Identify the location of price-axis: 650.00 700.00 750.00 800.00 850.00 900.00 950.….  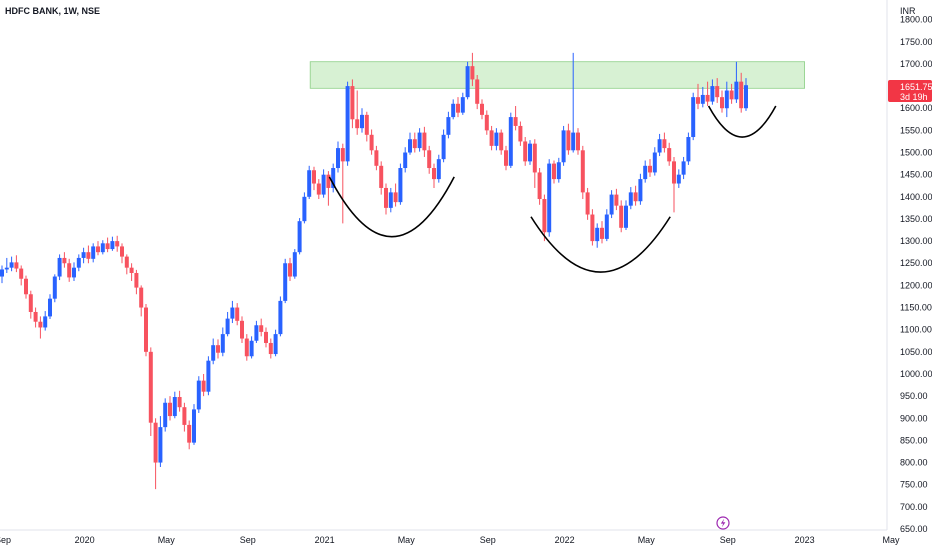
(916, 274).